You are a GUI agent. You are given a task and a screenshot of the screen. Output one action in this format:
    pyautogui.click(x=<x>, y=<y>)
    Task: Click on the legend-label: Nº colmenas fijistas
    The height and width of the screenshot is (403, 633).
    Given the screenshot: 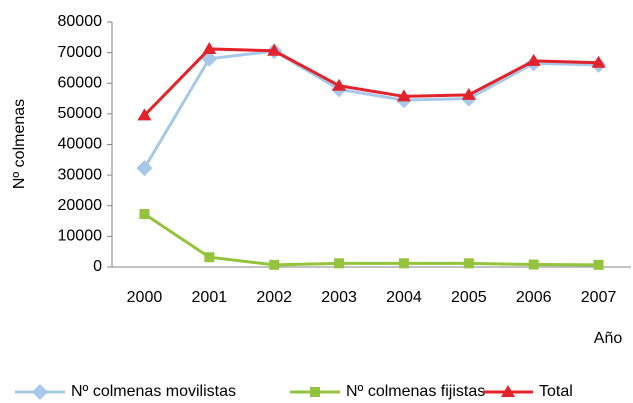 What is the action you would take?
    pyautogui.click(x=415, y=391)
    